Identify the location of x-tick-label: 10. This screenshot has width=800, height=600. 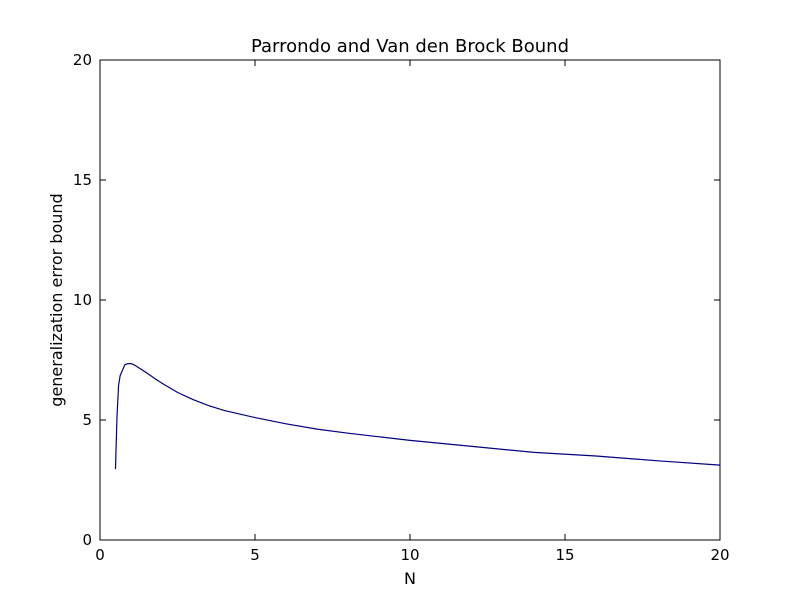
(409, 555).